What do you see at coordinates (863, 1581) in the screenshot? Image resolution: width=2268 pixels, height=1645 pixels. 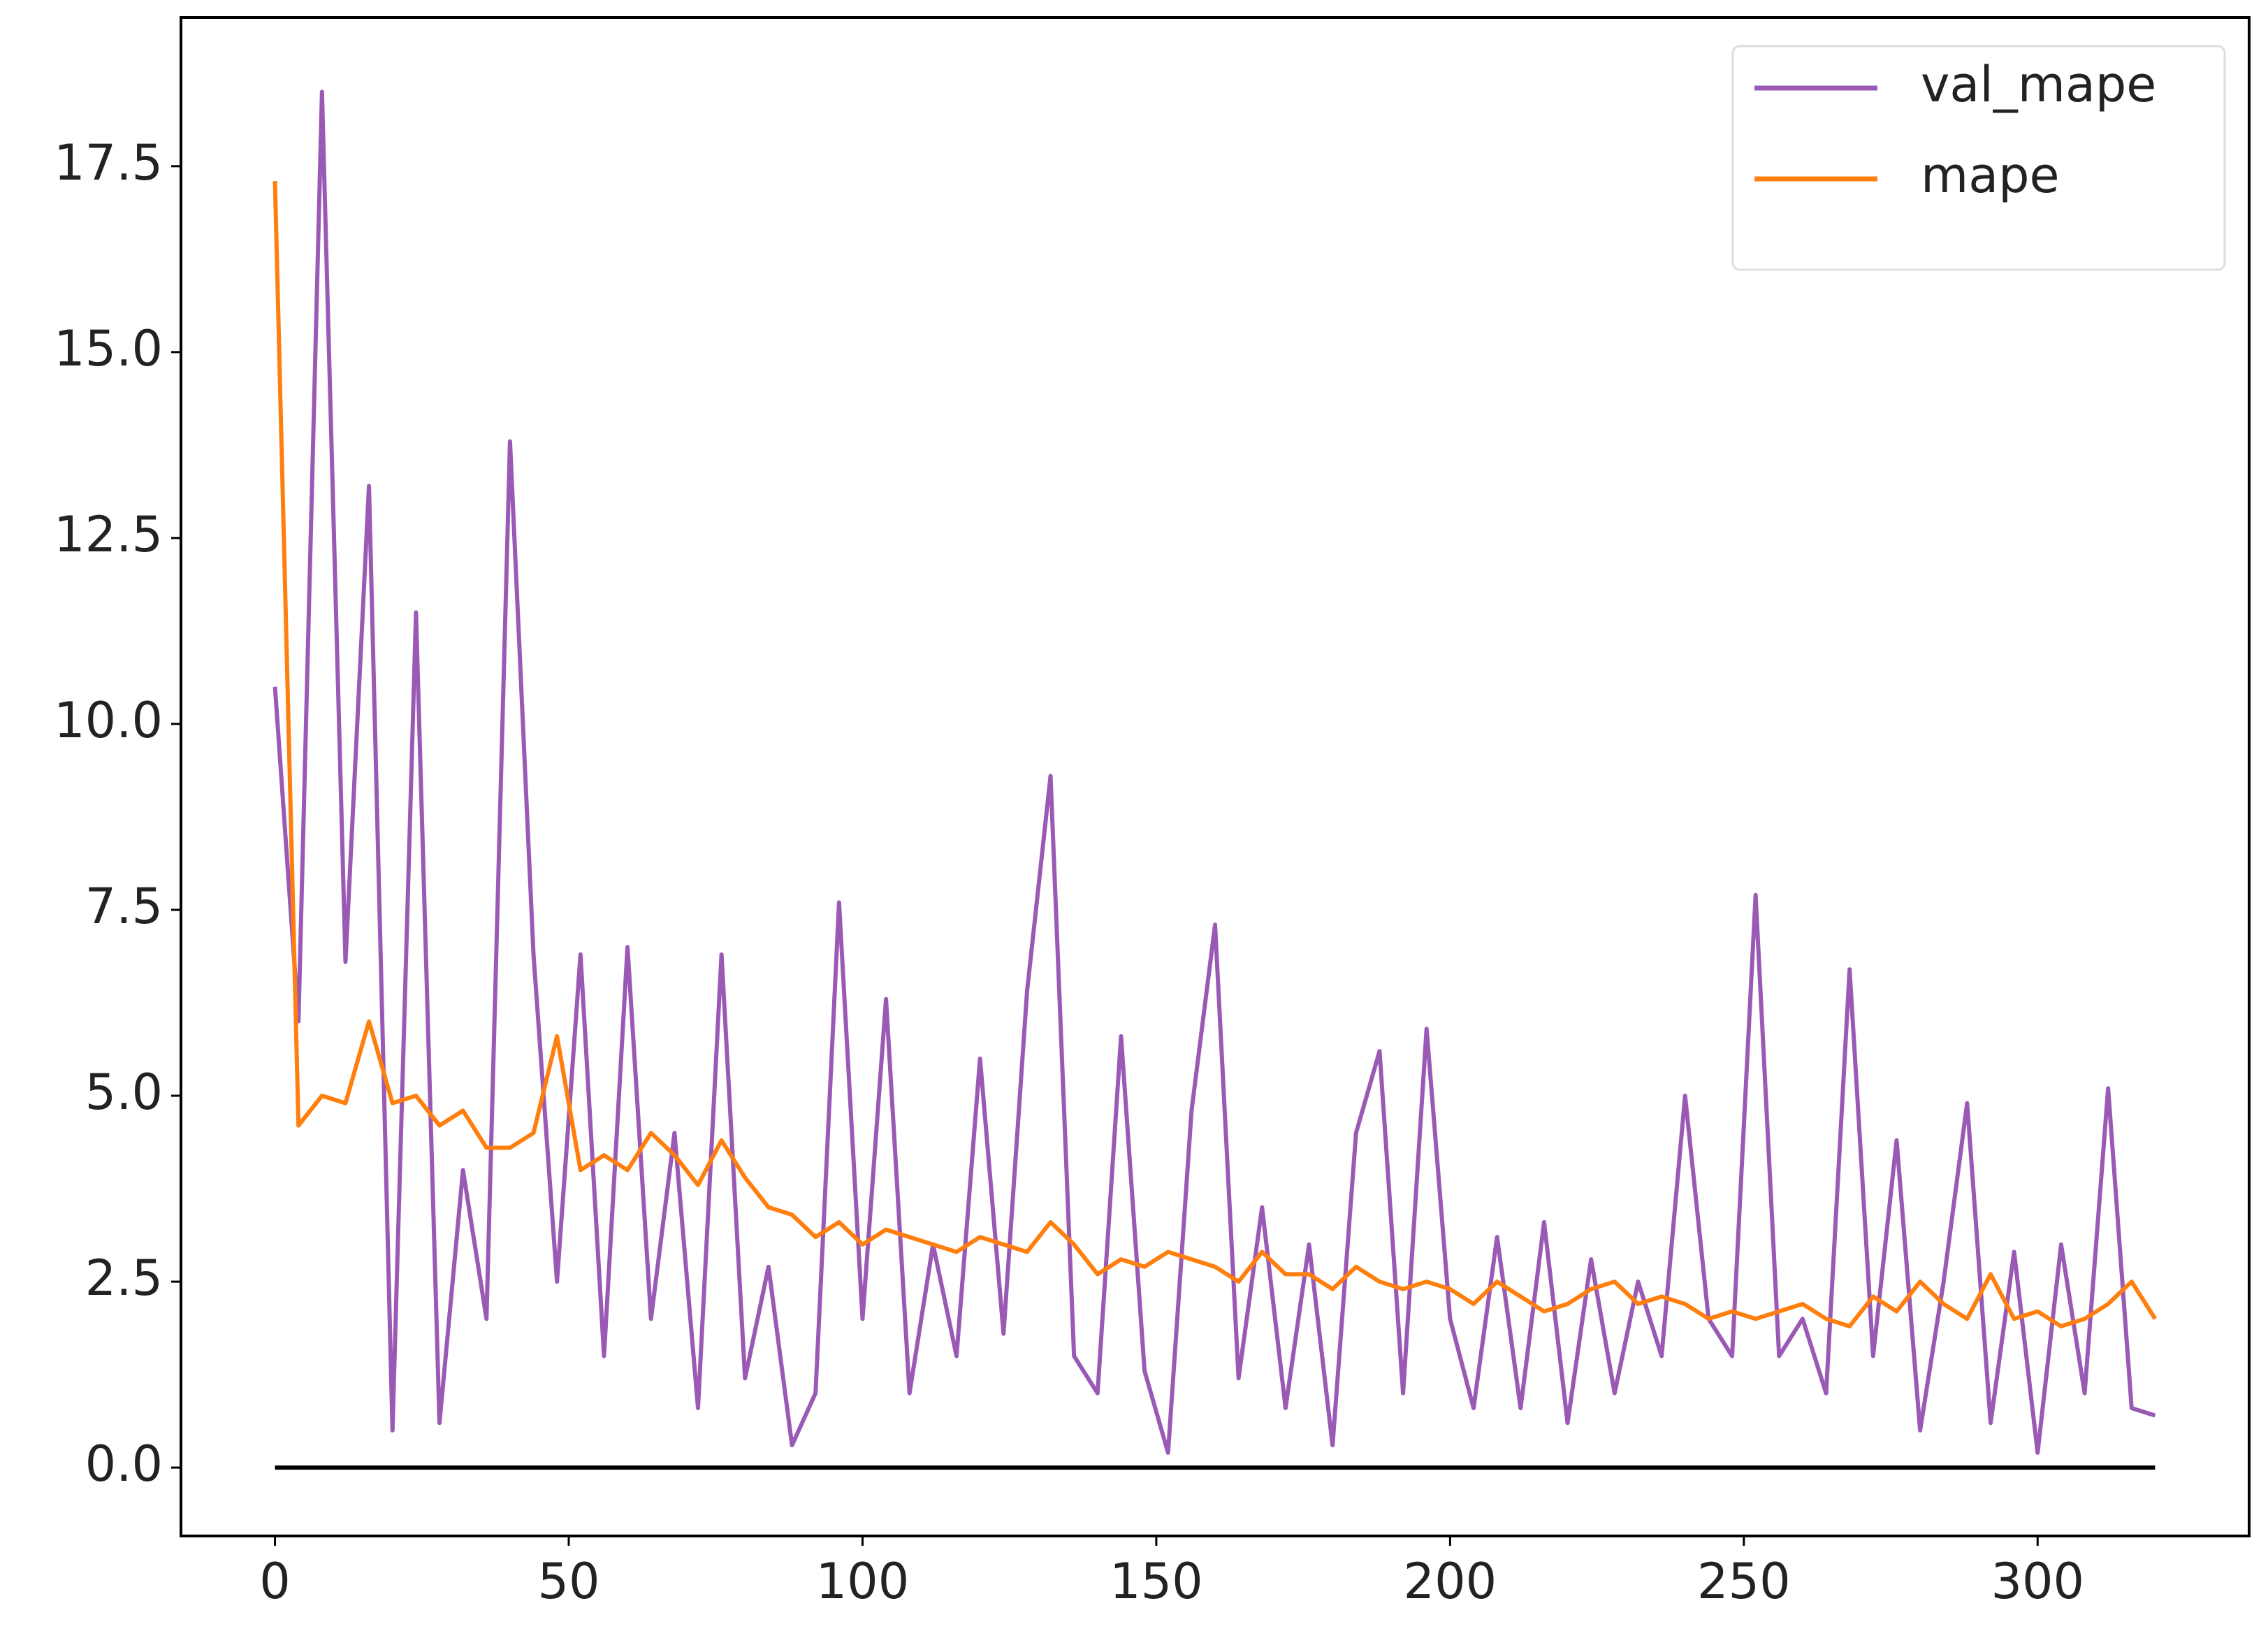 I see `x-tick-label: 100` at bounding box center [863, 1581].